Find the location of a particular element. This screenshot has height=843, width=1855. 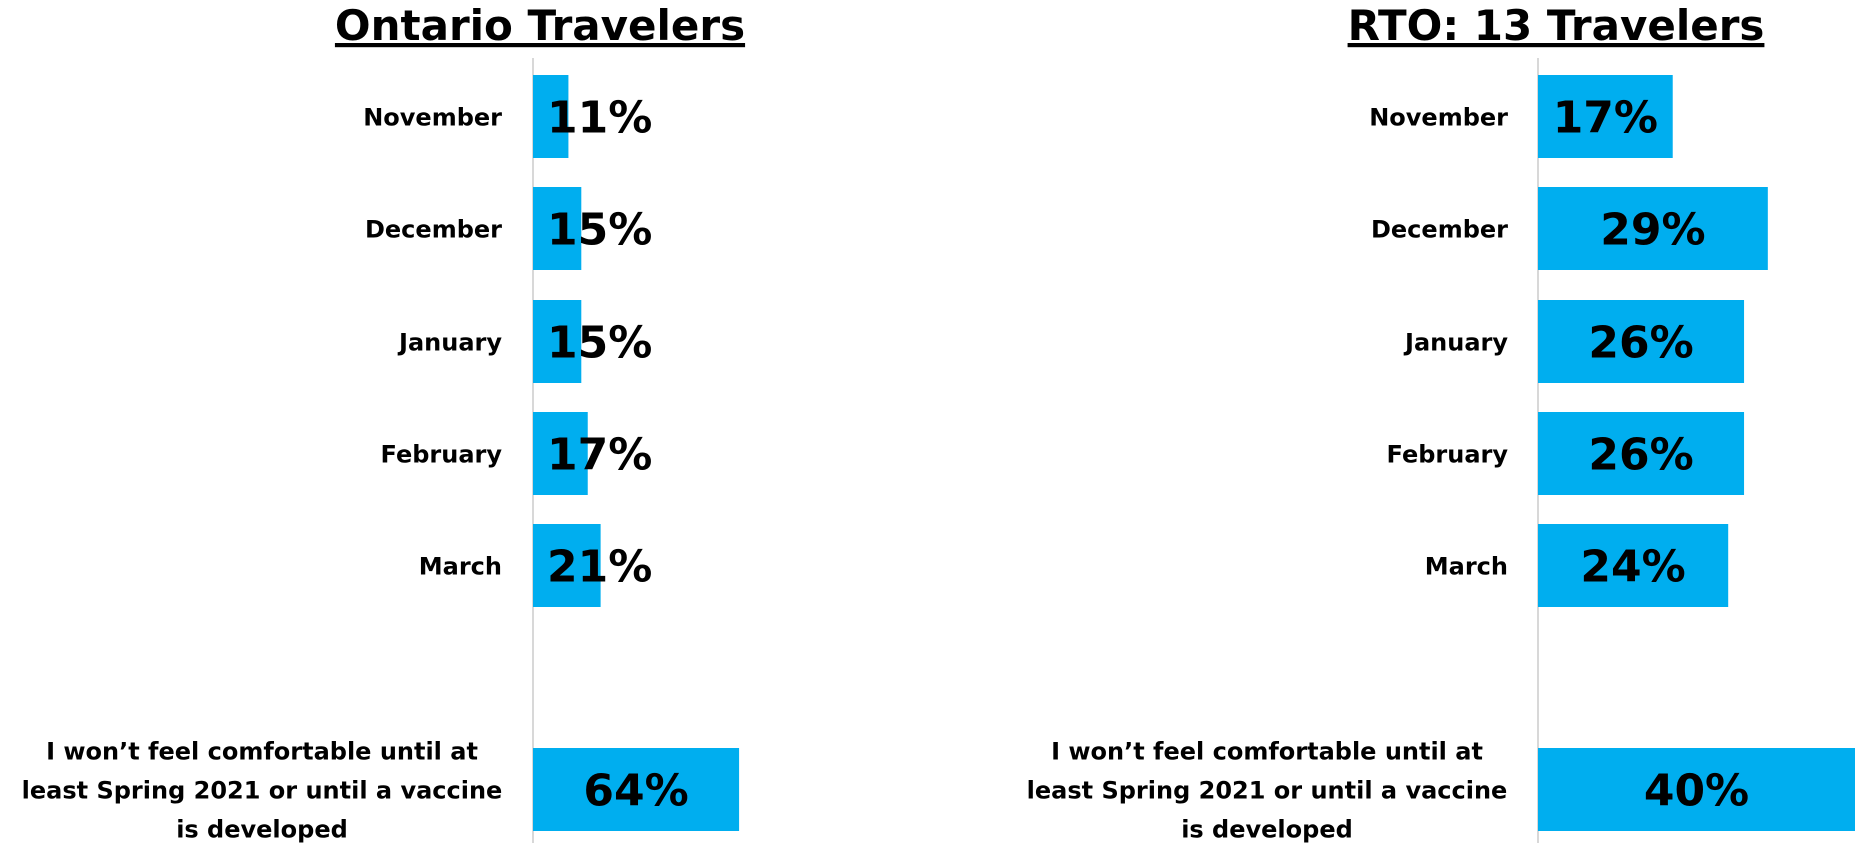

value-label-rto13-1: 29% is located at coordinates (1652, 230).